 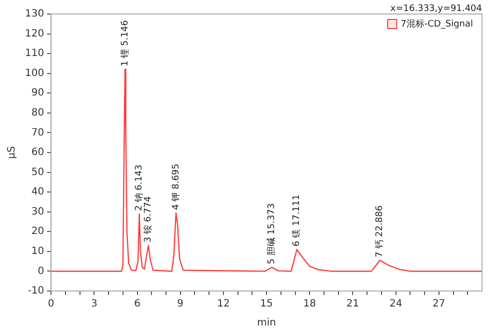 I want to click on y-tick-label: 70, so click(x=37, y=132).